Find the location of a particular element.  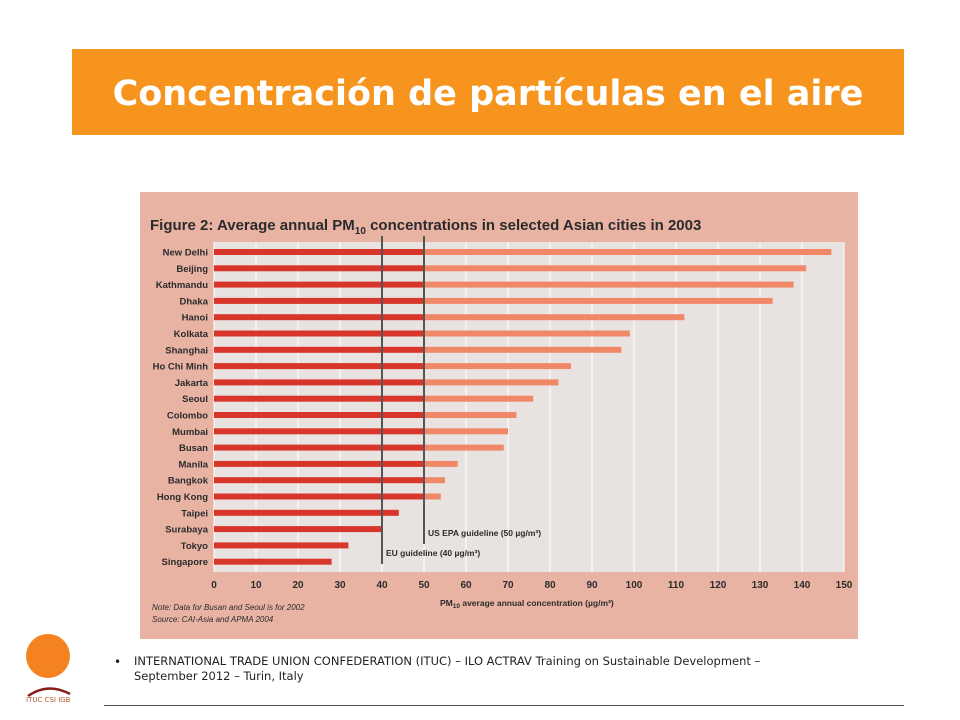

category-label: Kolkata is located at coordinates (191, 334).